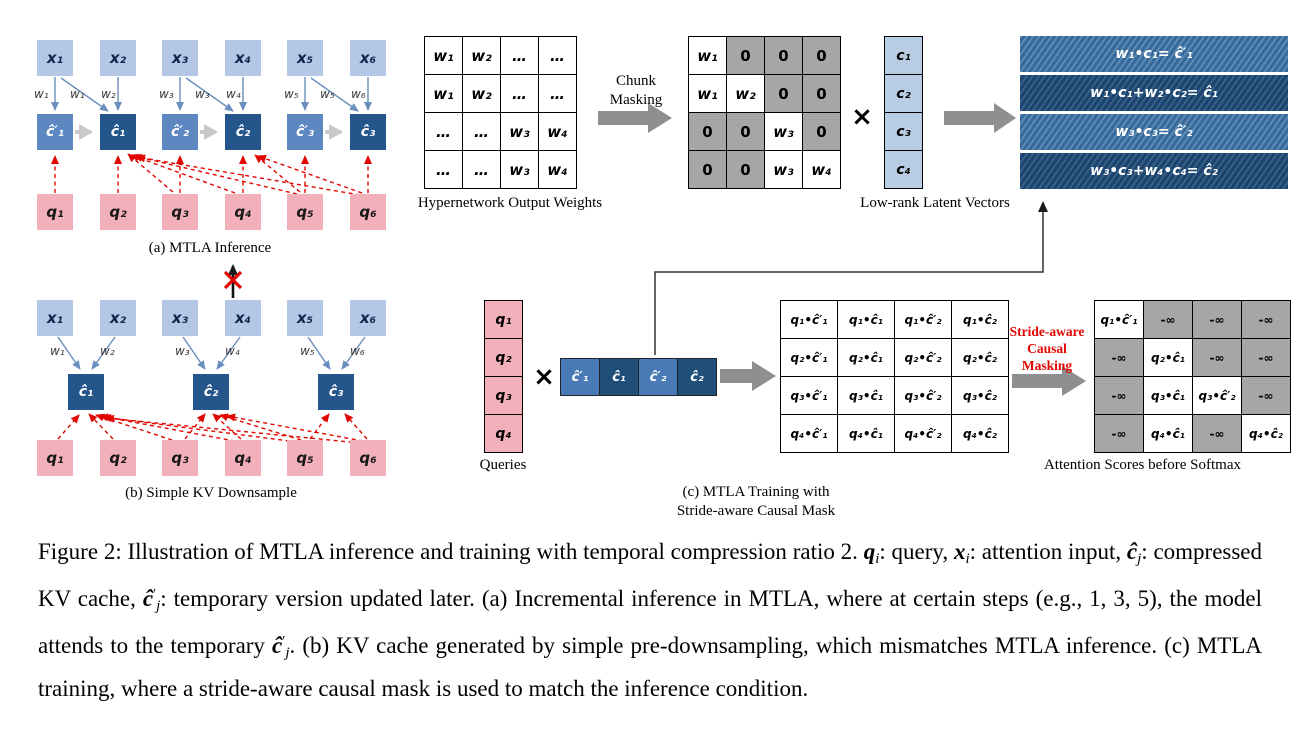 The height and width of the screenshot is (751, 1298). Describe the element at coordinates (180, 58) in the screenshot. I see `x-input-box: x₃` at that location.